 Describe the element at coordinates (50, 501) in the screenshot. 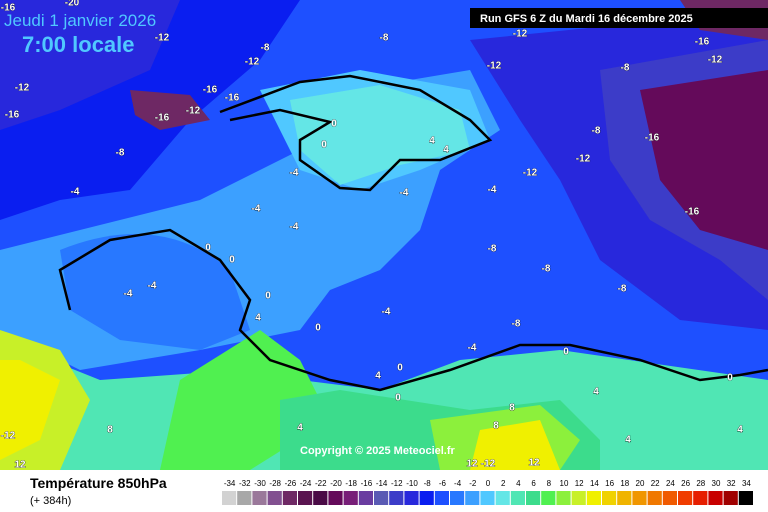

I see `legend-lead: (+ 384h)` at that location.